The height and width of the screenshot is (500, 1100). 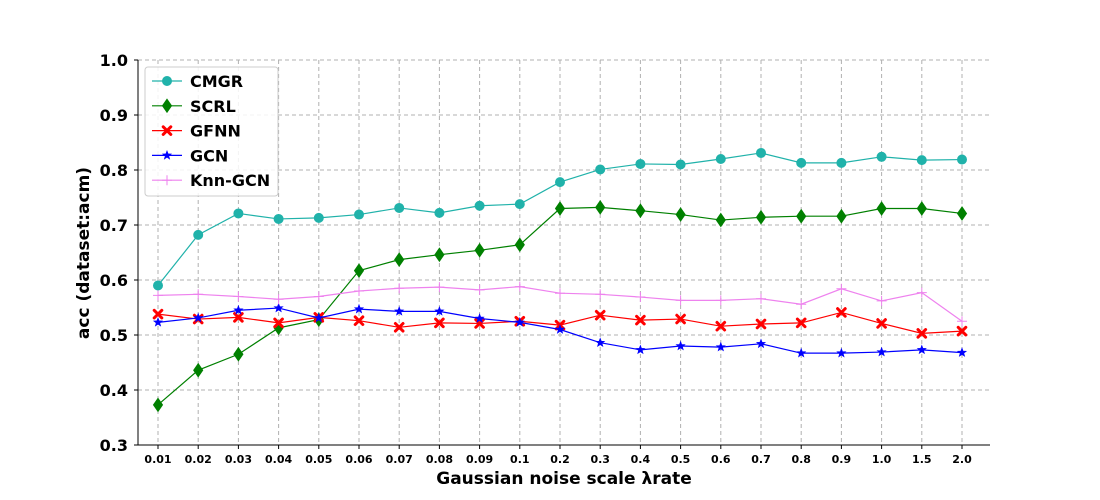 What do you see at coordinates (84, 253) in the screenshot?
I see `y-axis-label: acc (dataset:acm)` at bounding box center [84, 253].